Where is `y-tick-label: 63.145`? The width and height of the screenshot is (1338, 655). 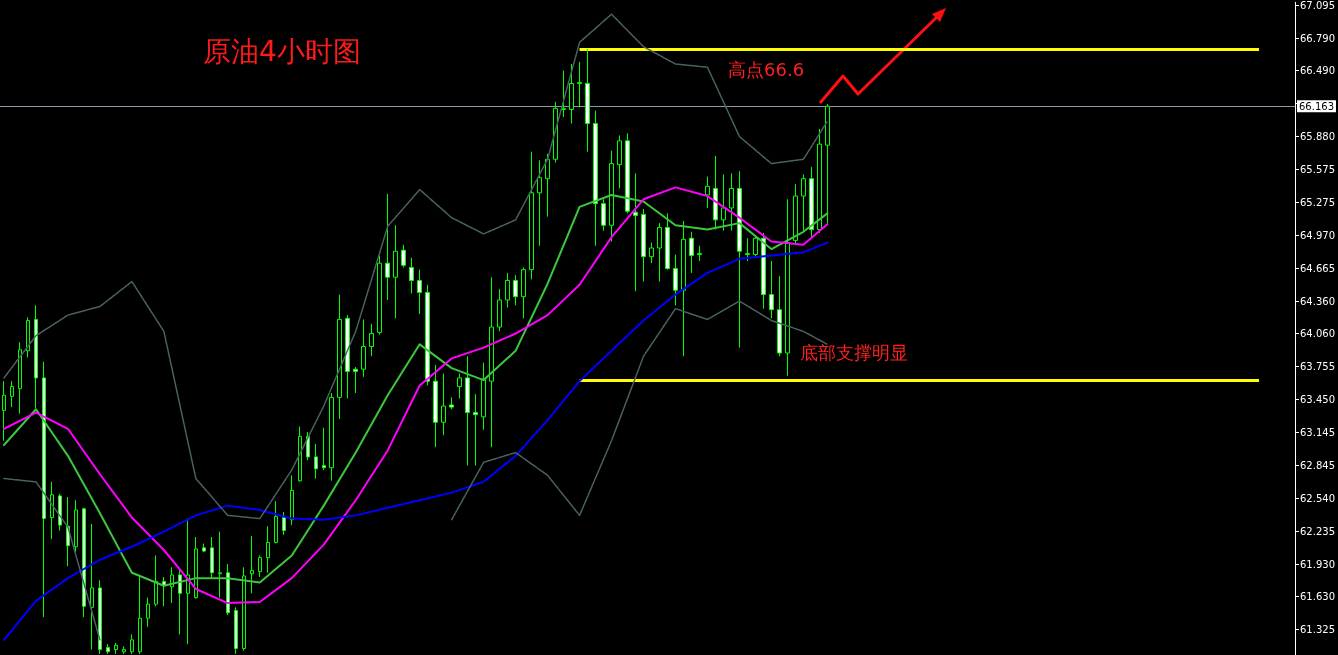
y-tick-label: 63.145 is located at coordinates (1317, 433).